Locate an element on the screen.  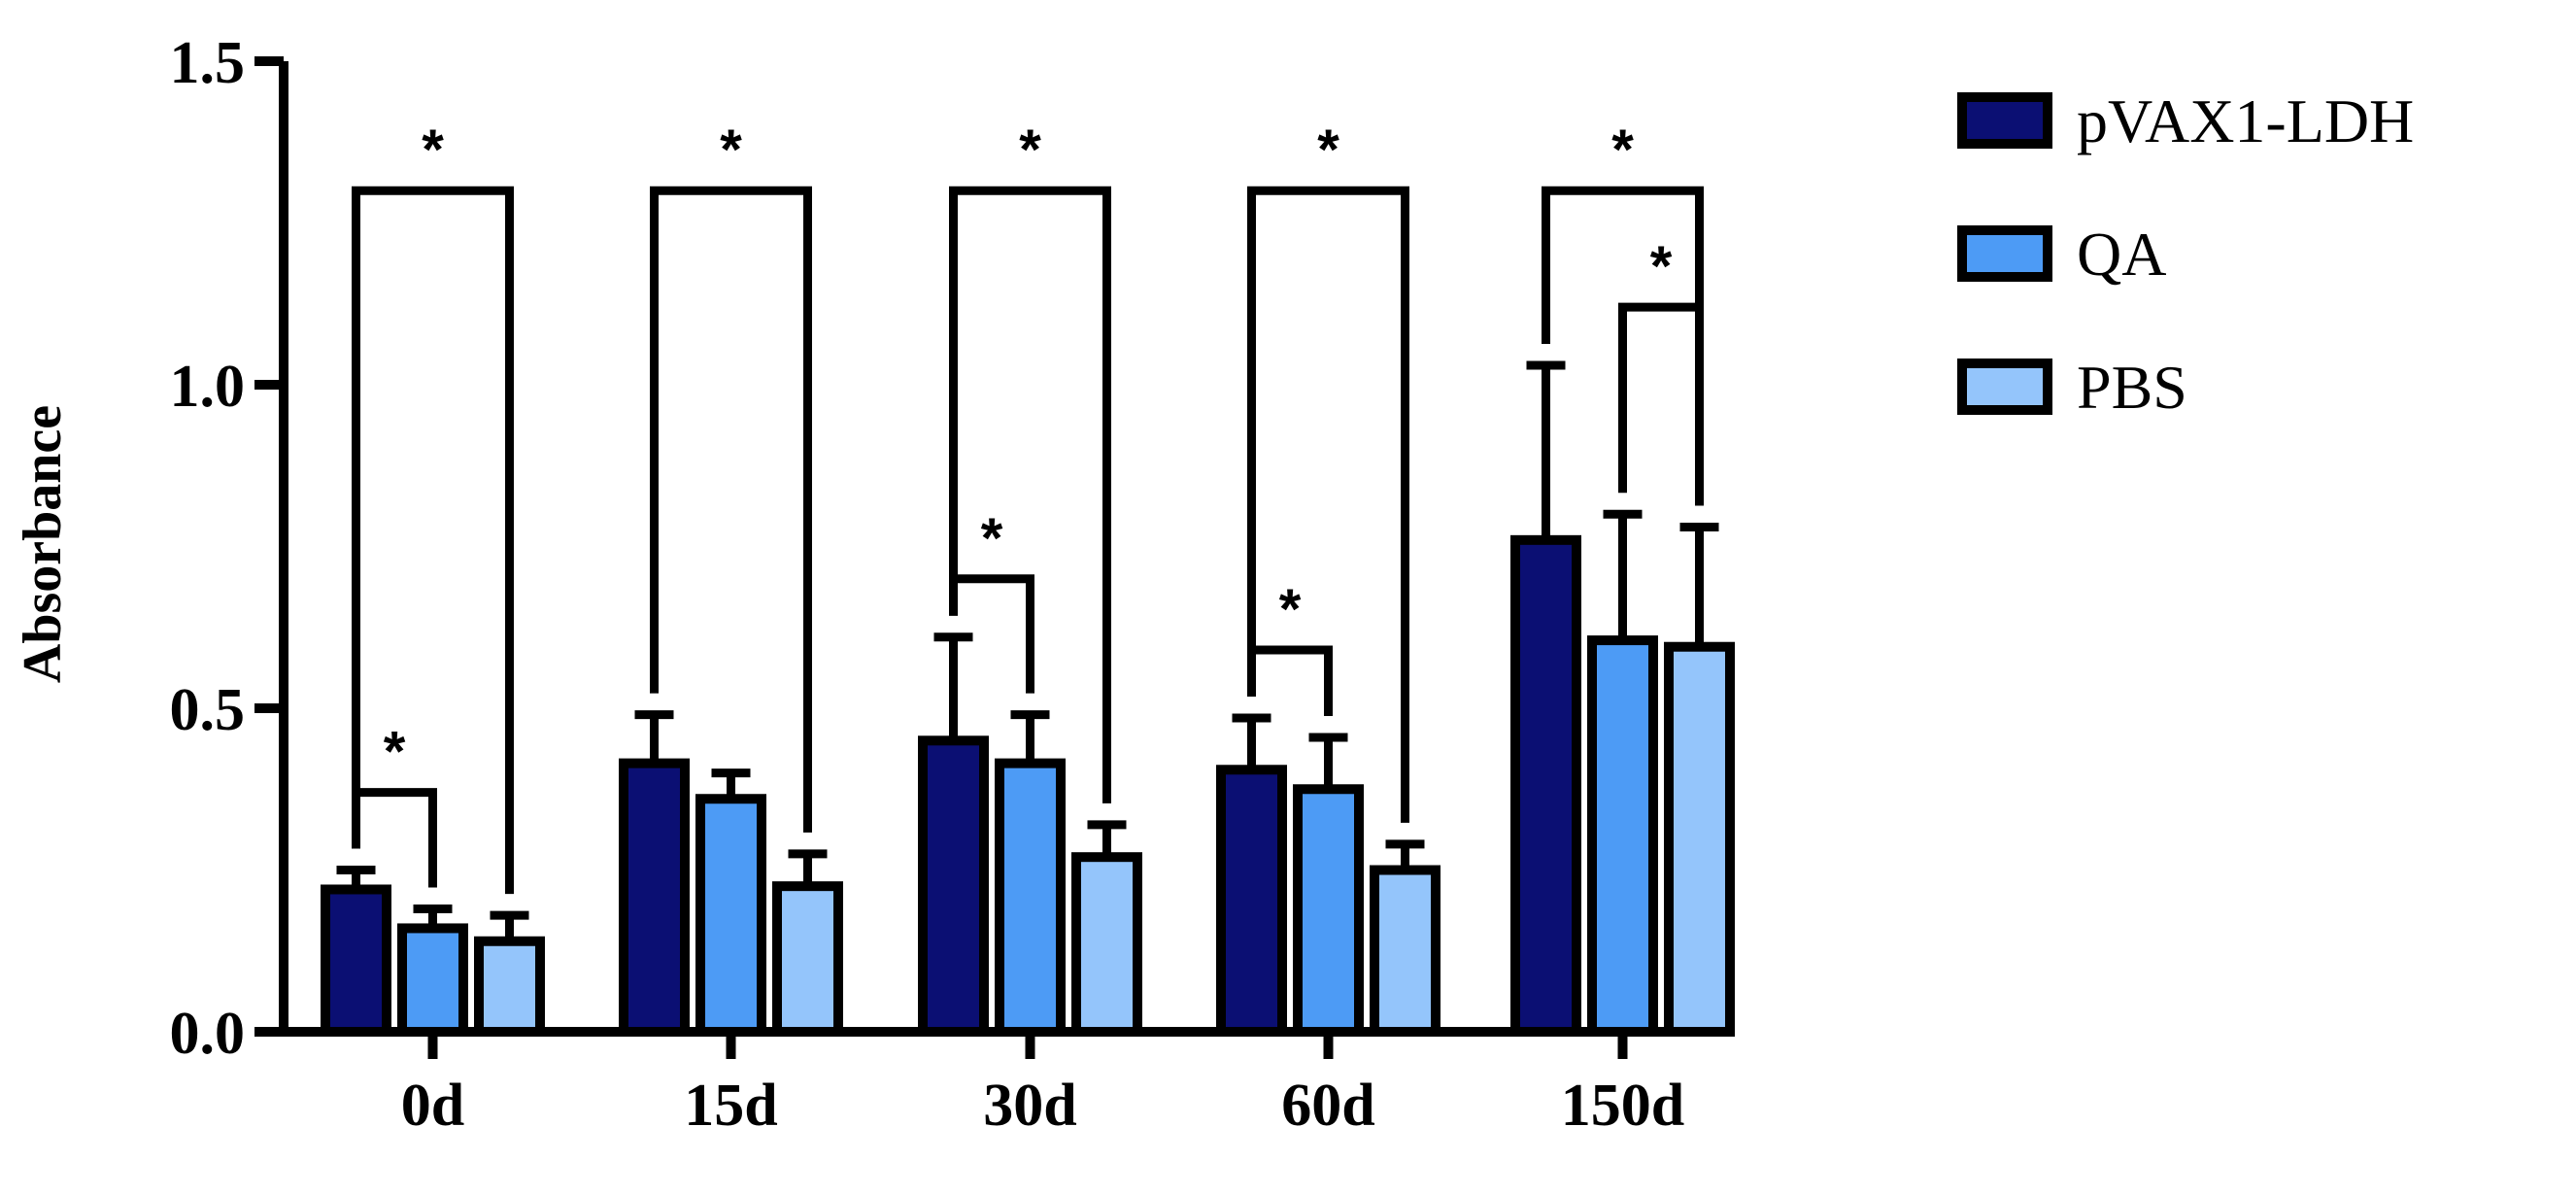
y-tick-label: 0.5 is located at coordinates (208, 710).